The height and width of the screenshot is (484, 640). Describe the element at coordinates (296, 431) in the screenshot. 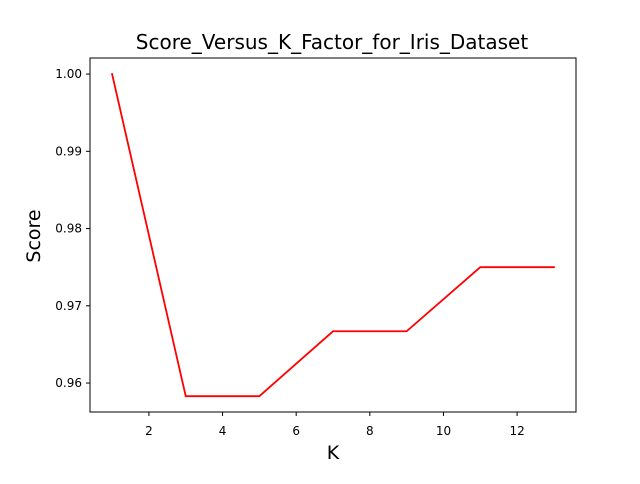

I see `x-tick-label: 6` at that location.